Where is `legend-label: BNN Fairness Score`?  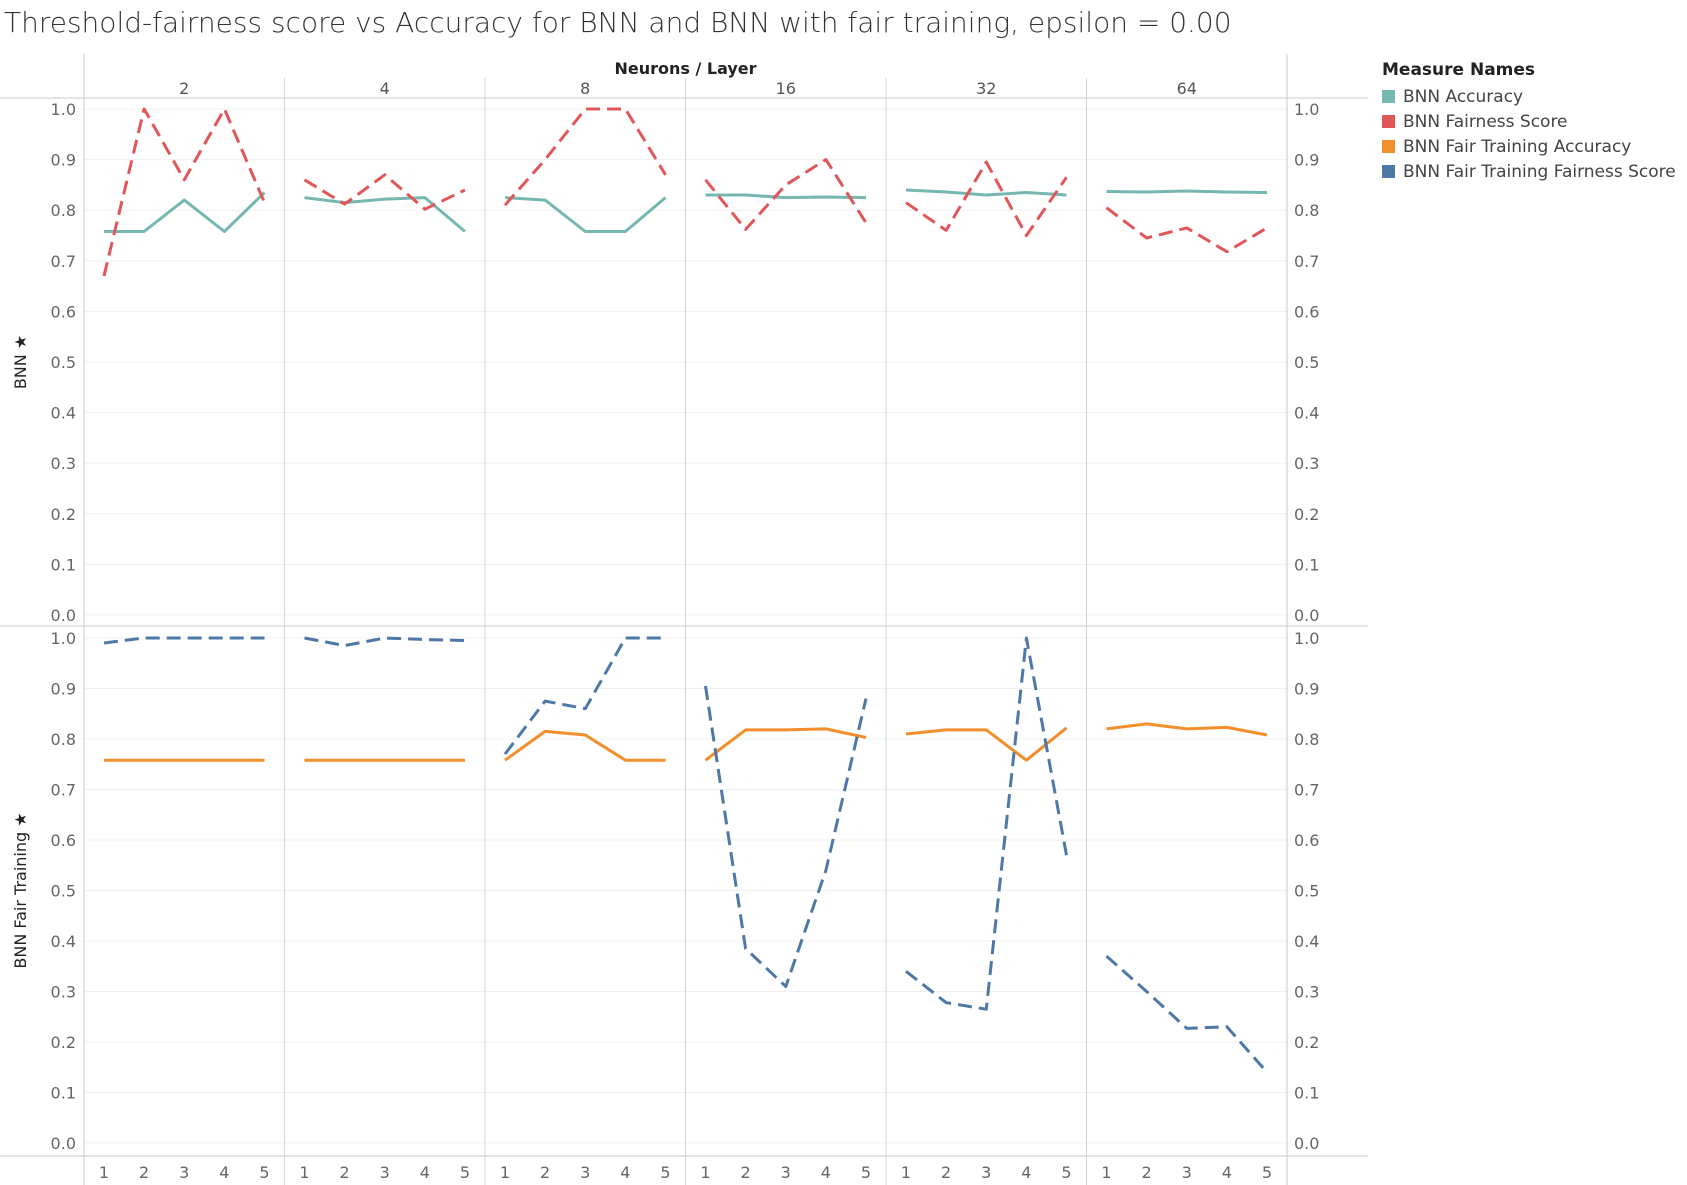 legend-label: BNN Fairness Score is located at coordinates (1485, 121).